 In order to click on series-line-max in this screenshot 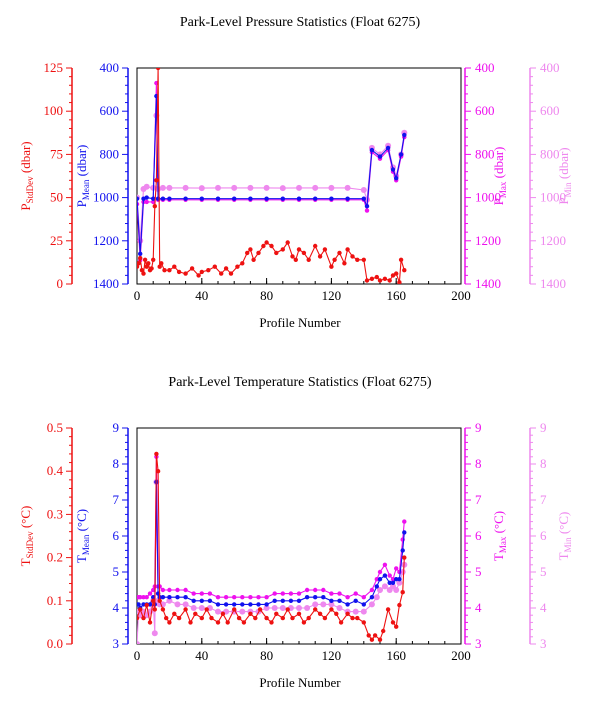, I will do `click(271, 172)`.